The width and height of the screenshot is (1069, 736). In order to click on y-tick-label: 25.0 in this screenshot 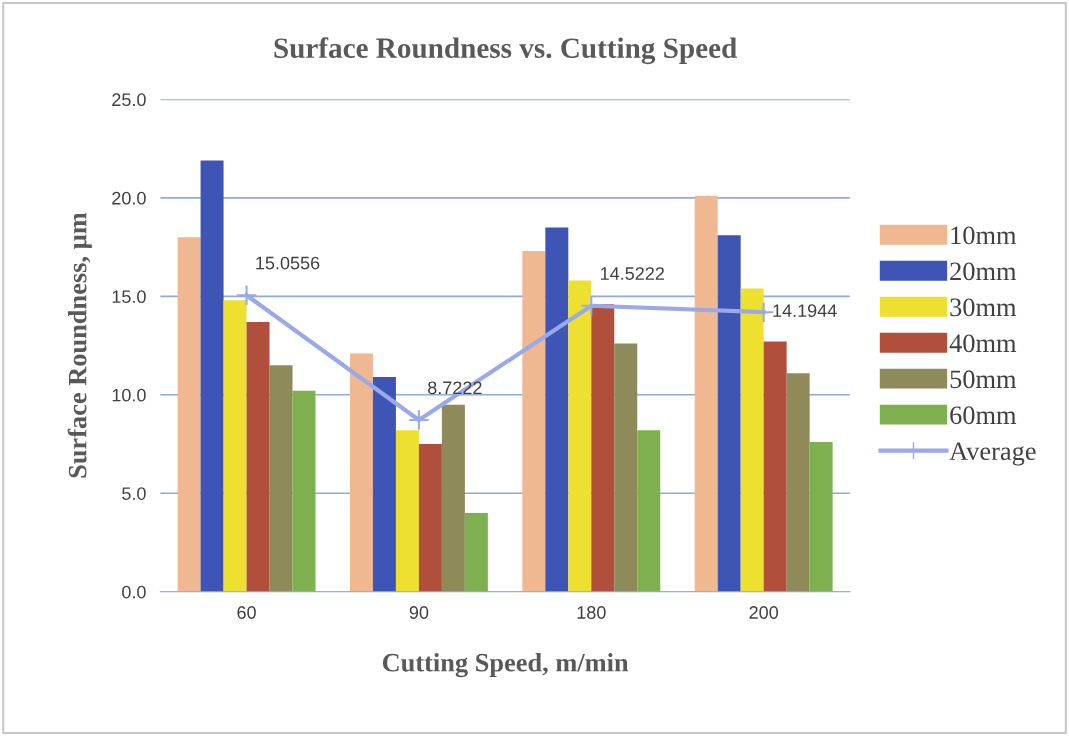, I will do `click(129, 100)`.